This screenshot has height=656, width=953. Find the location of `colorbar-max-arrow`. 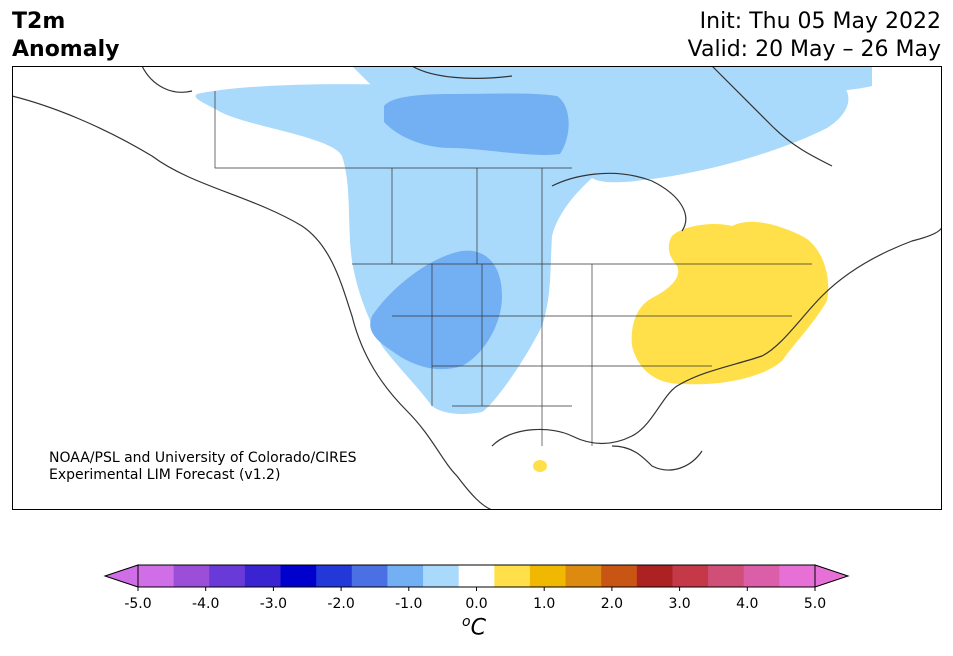

colorbar-max-arrow is located at coordinates (832, 576).